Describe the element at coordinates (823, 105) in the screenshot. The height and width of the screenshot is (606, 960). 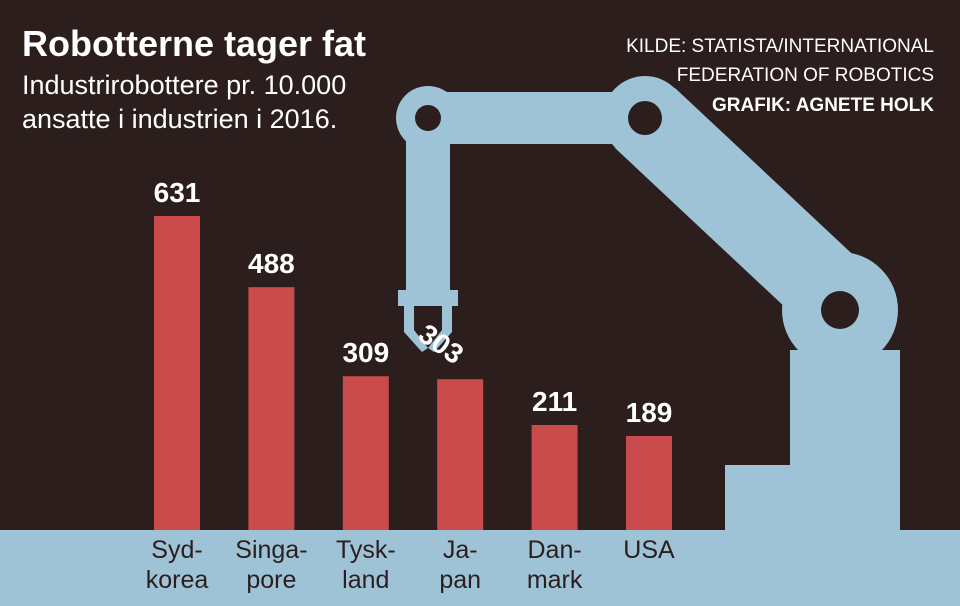
I see `credit: GRAFIK: AGNETE HOLK` at that location.